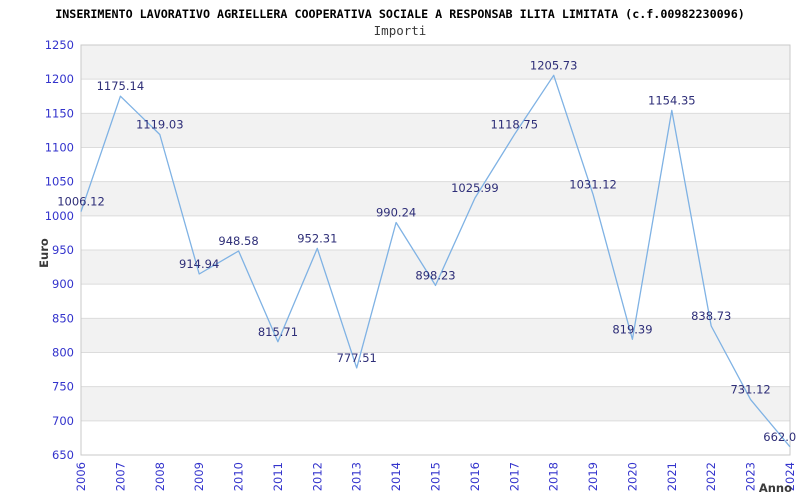 The width and height of the screenshot is (800, 500). What do you see at coordinates (779, 437) in the screenshot?
I see `value-label: 662.0` at bounding box center [779, 437].